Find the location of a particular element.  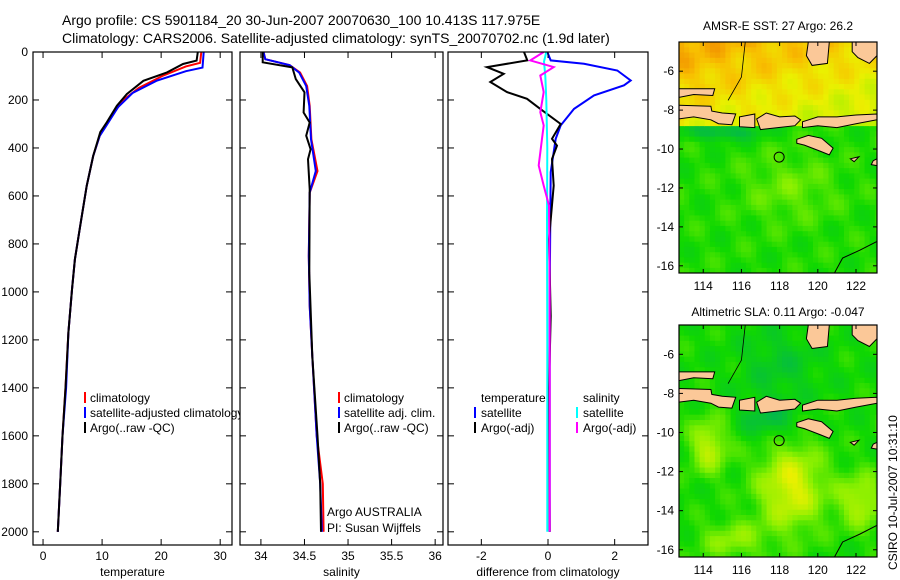

lat-tick-label: -14 is located at coordinates (666, 227).